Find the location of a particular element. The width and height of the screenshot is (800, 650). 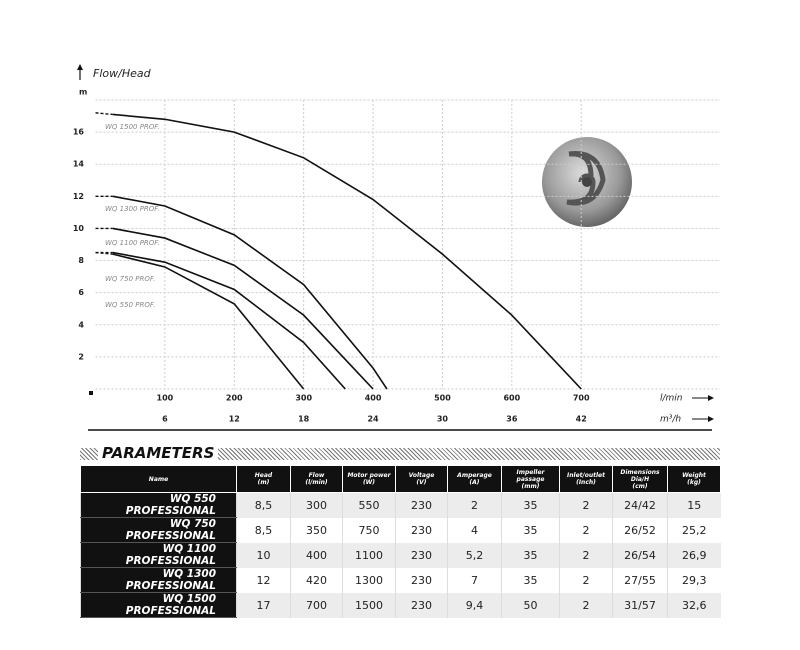

table-cell: 12 is located at coordinates (263, 580).